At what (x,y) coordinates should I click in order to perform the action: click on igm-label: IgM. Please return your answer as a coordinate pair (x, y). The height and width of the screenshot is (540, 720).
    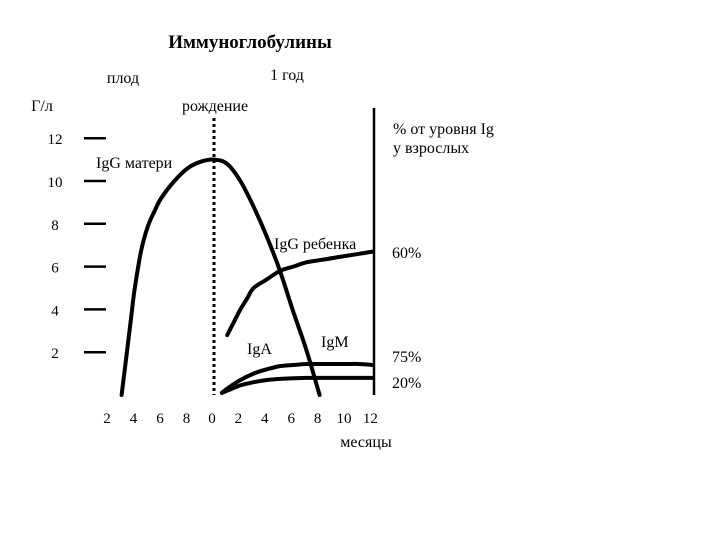
    Looking at the image, I should click on (335, 342).